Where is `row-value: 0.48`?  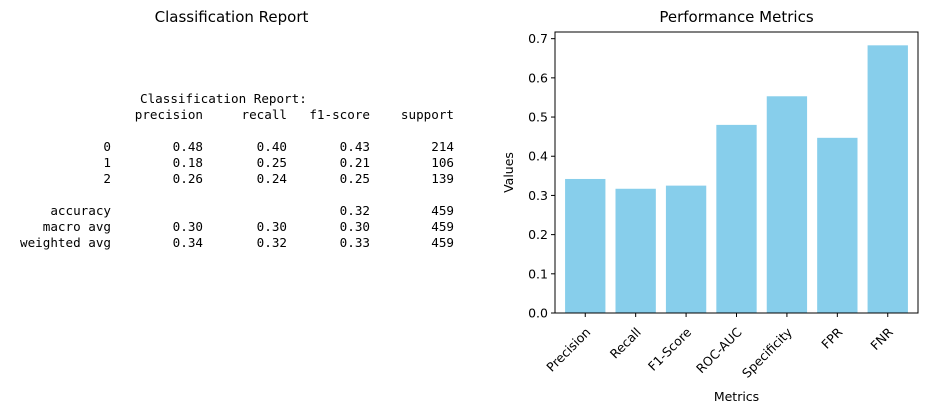 row-value: 0.48 is located at coordinates (187, 146).